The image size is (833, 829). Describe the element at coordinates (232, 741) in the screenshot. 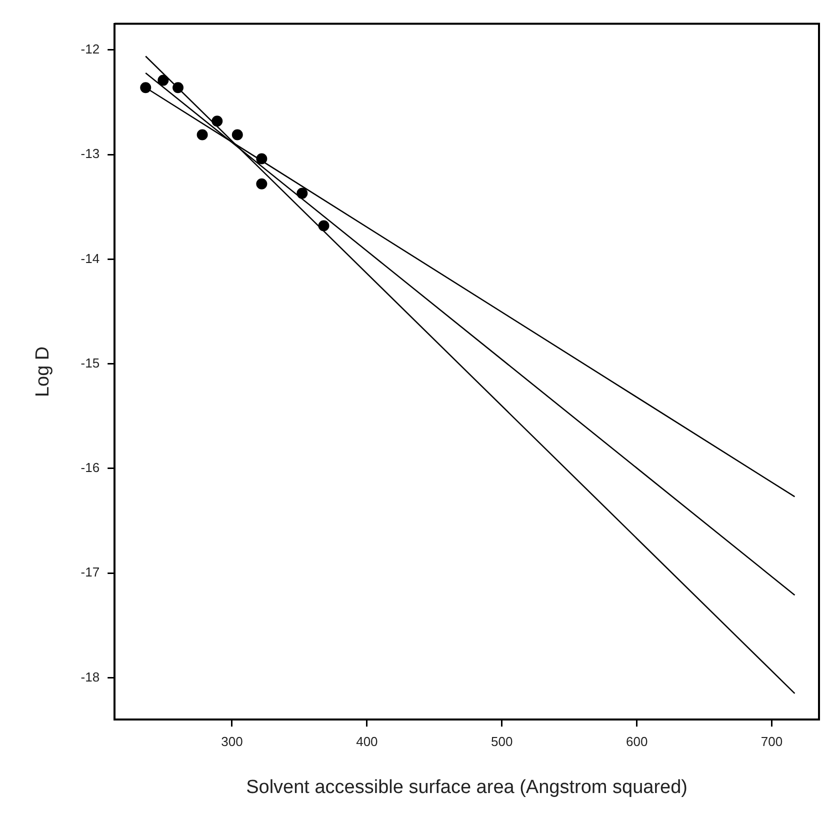

I see `x-tick-label: 300` at that location.